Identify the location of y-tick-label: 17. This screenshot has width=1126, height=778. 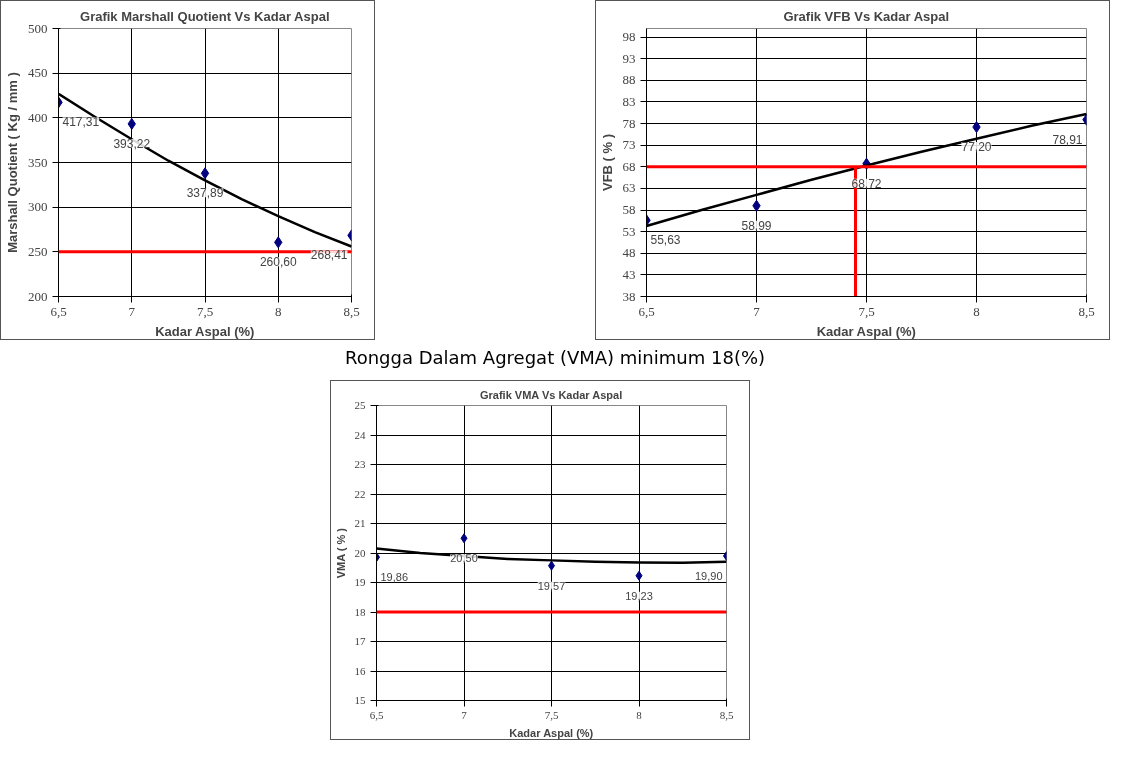
(360, 641).